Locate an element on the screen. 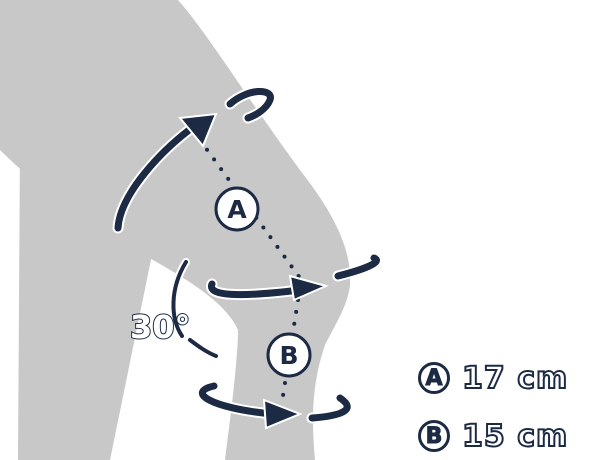  legend-item-a: A 17 cm is located at coordinates (506, 378).